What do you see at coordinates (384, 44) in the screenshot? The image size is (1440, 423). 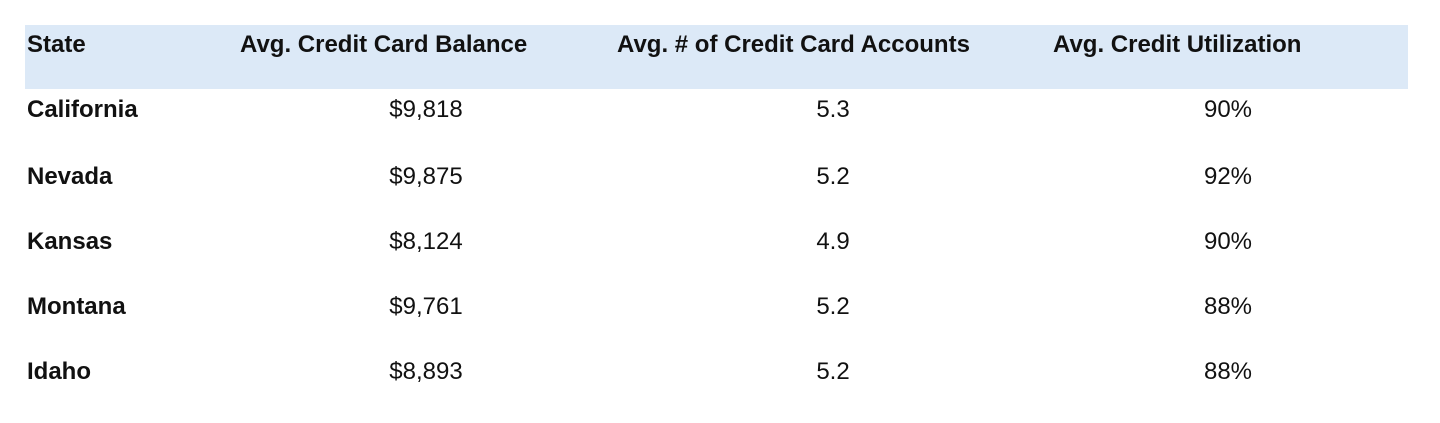 I see `column-header: Avg. Credit Card Balance` at bounding box center [384, 44].